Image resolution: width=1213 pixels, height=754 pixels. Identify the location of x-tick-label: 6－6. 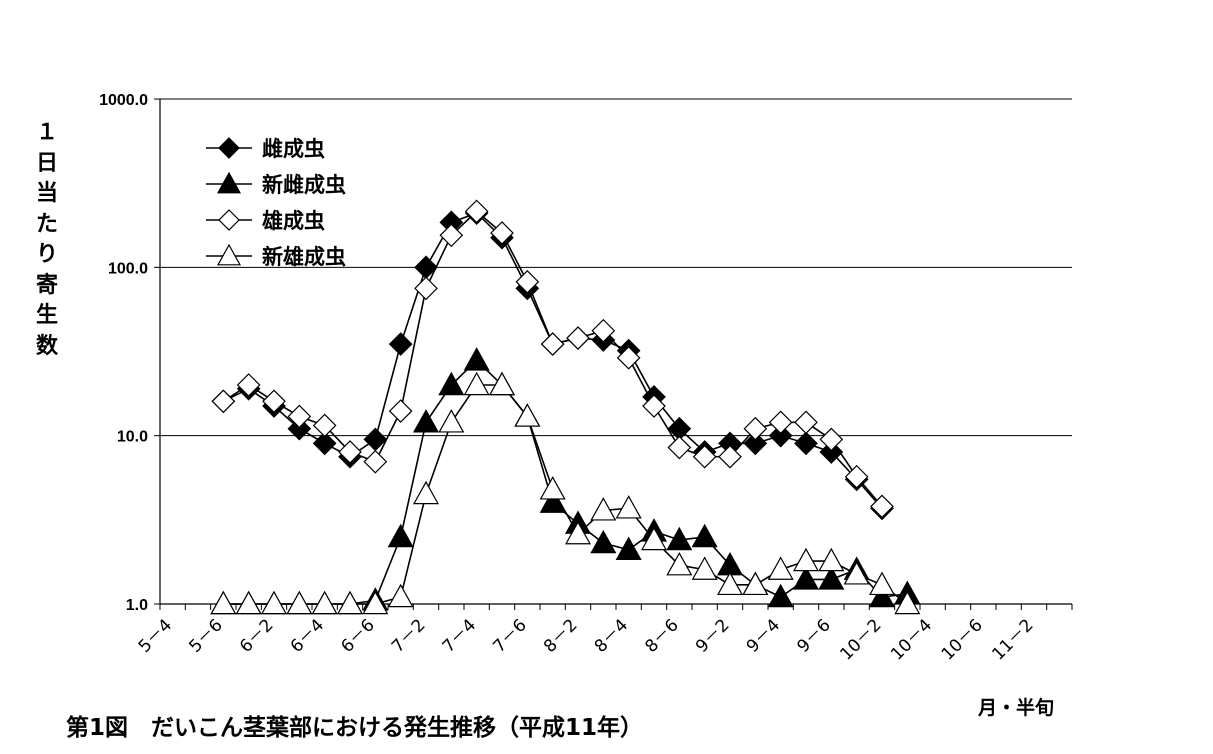
(357, 635).